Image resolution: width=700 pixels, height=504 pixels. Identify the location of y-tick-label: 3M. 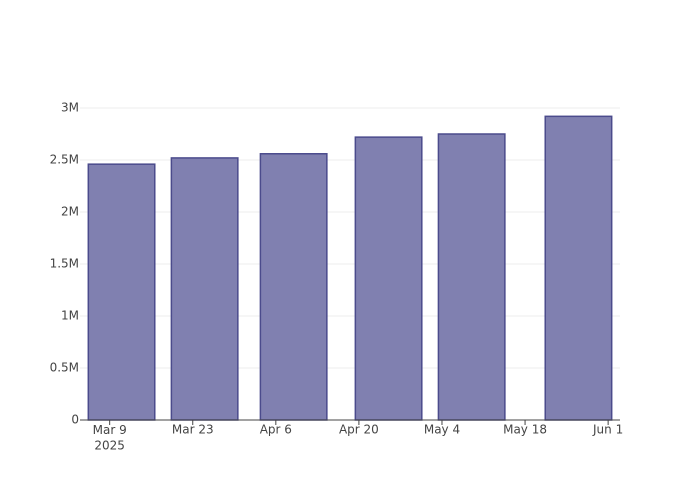
(70, 108).